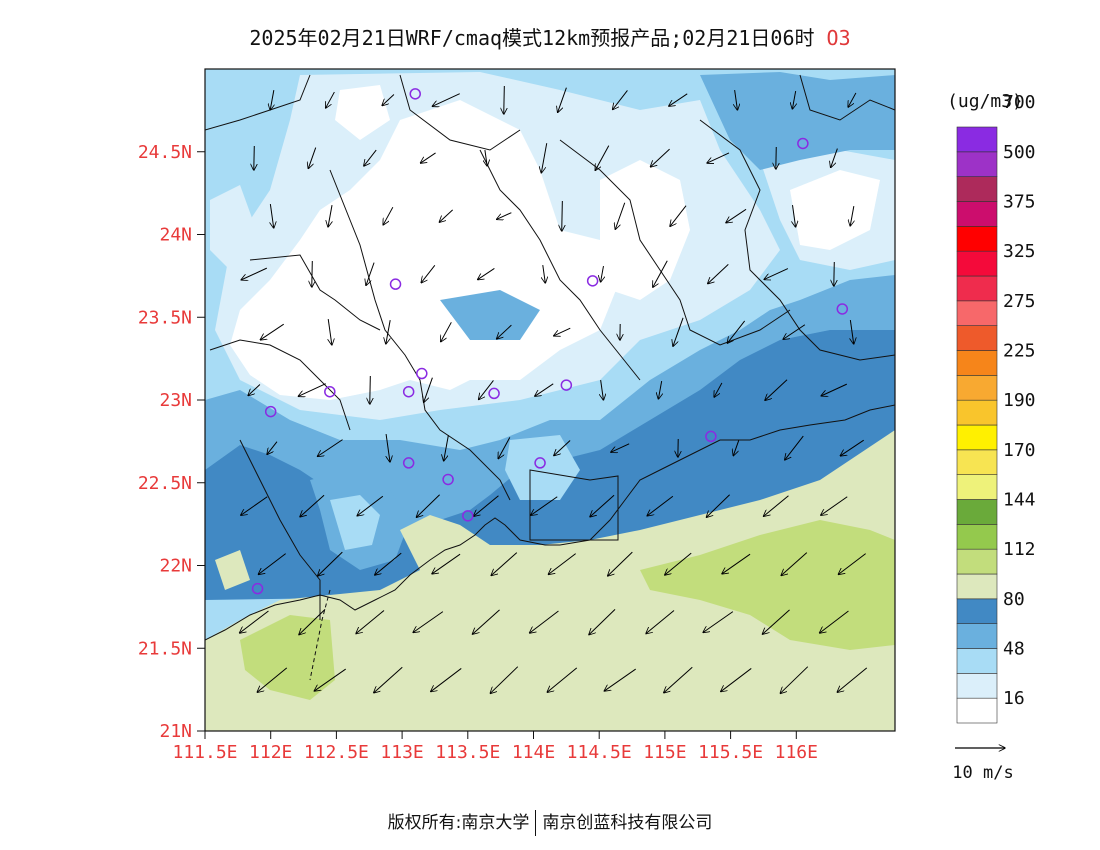  What do you see at coordinates (574, 505) in the screenshot?
I see `hk-border` at bounding box center [574, 505].